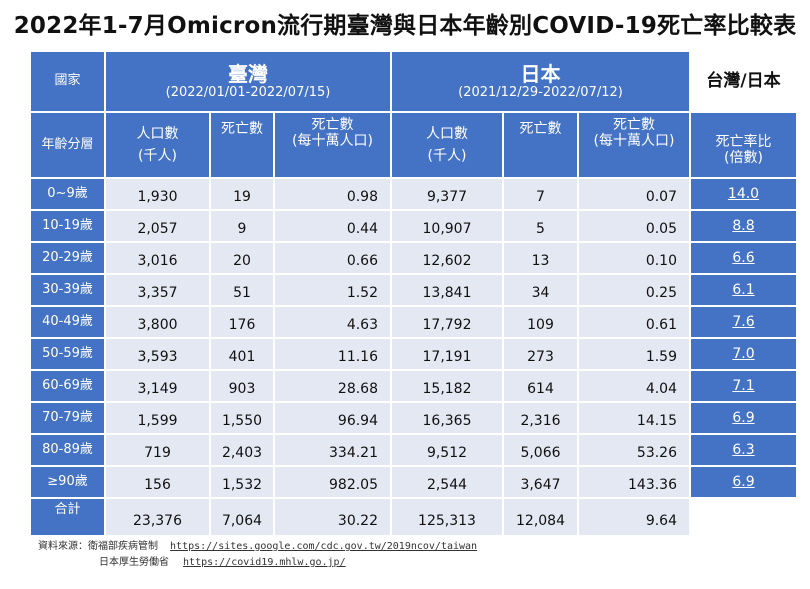 The width and height of the screenshot is (810, 589). What do you see at coordinates (743, 322) in the screenshot?
I see `ratio-value: 7.6` at bounding box center [743, 322].